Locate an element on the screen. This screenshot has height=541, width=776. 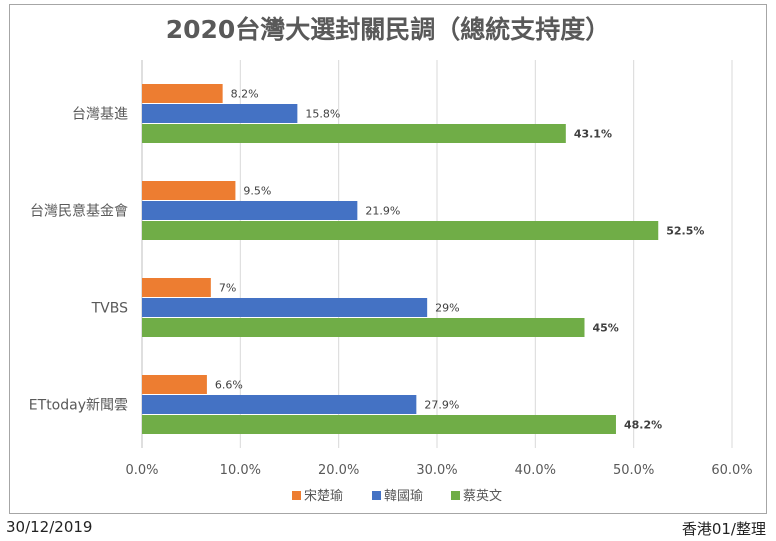
x-tick-labels: 0.0% 10.0% 20.0% 30.0% 40.0% 50.0% 60.0% is located at coordinates (438, 470).